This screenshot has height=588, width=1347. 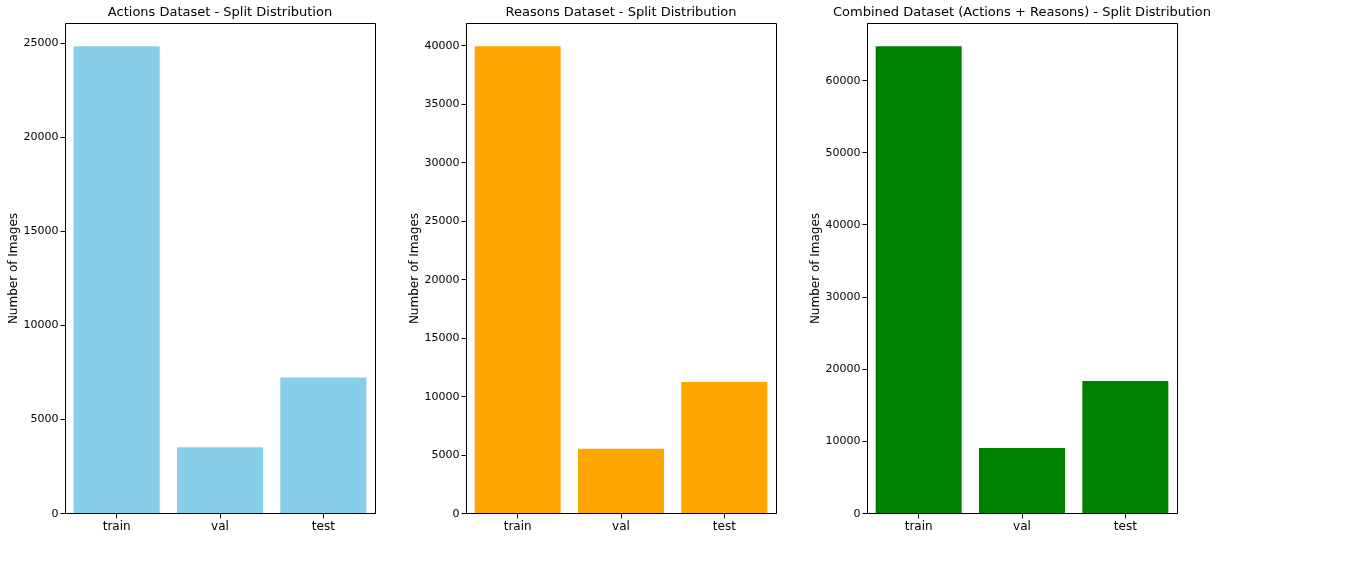 I want to click on chart-title: Reasons Dataset - Split Distribution, so click(x=621, y=11).